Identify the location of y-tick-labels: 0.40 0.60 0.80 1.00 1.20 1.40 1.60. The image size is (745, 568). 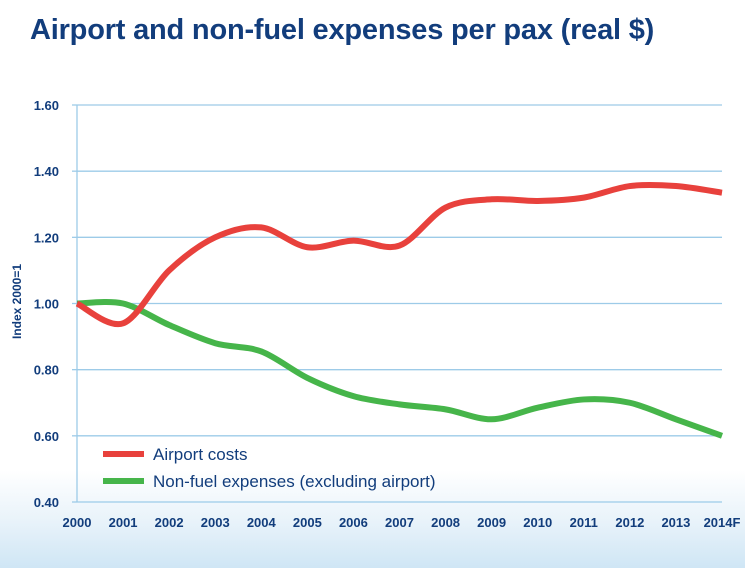
(46, 304).